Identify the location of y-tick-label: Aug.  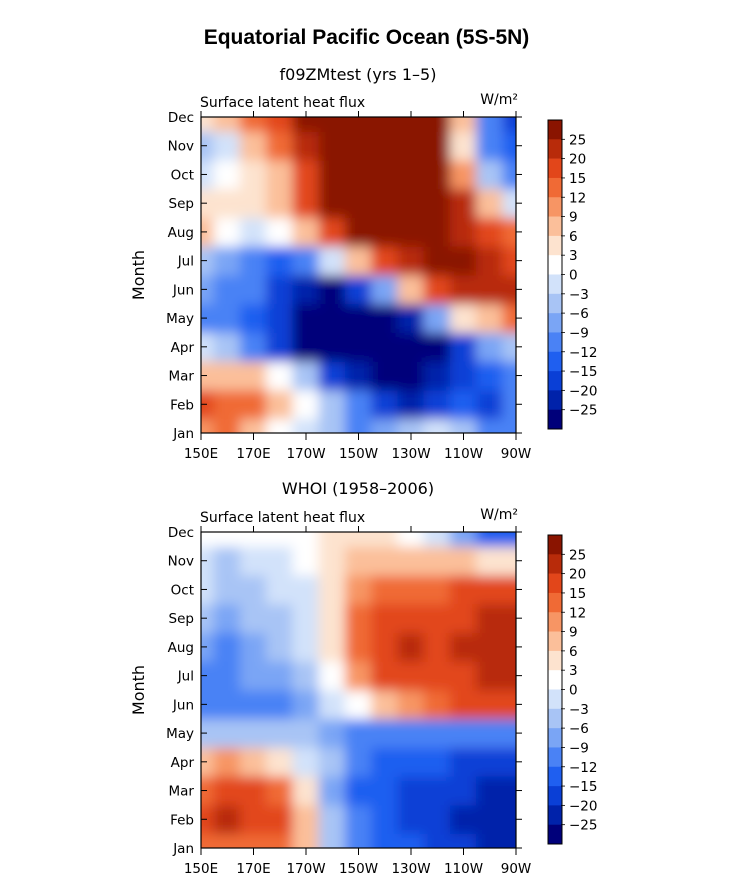
(181, 233).